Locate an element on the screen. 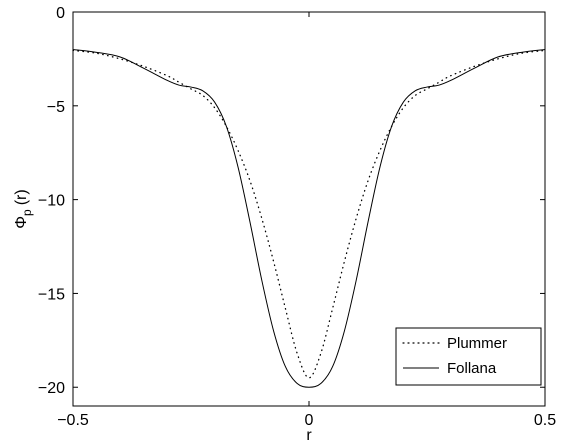 Image resolution: width=563 pixels, height=442 pixels. y-axis-label-sub: p is located at coordinates (27, 212).